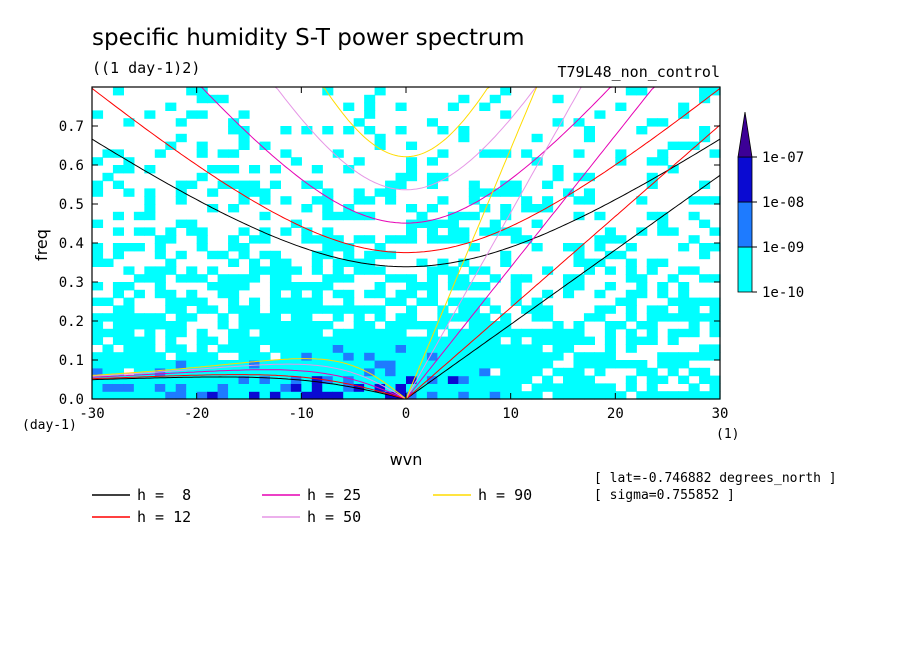 The image size is (904, 654). Describe the element at coordinates (71, 322) in the screenshot. I see `y-tick-label: 0.2` at that location.